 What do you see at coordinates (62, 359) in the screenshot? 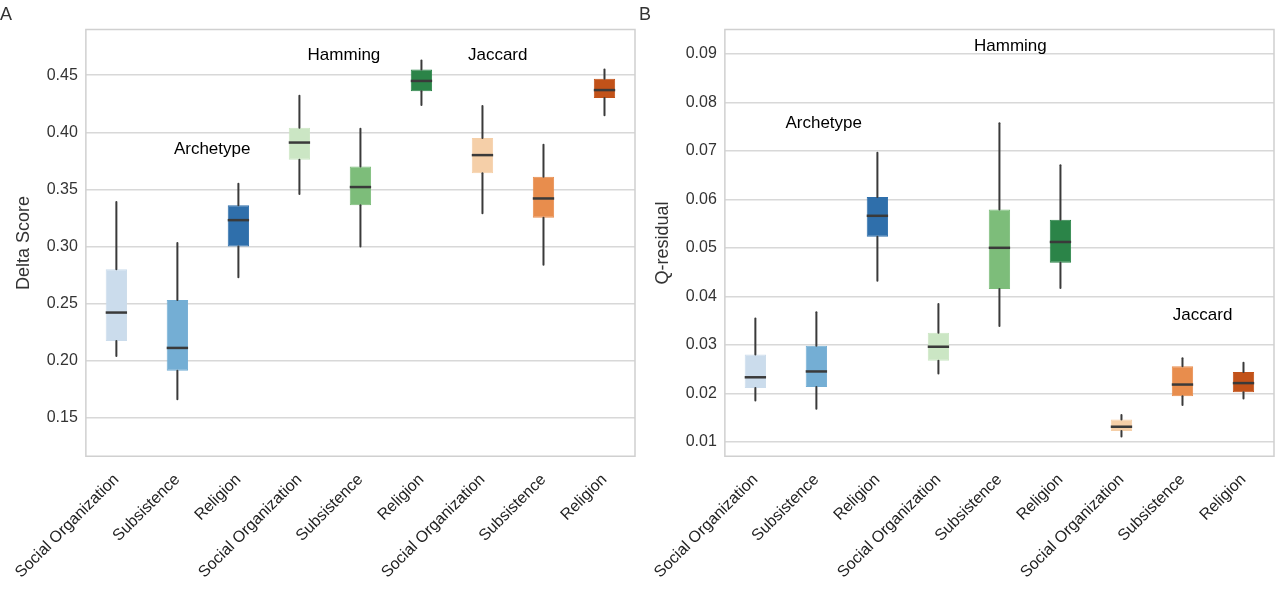
I see `y-tick-label: 0.20` at bounding box center [62, 359].